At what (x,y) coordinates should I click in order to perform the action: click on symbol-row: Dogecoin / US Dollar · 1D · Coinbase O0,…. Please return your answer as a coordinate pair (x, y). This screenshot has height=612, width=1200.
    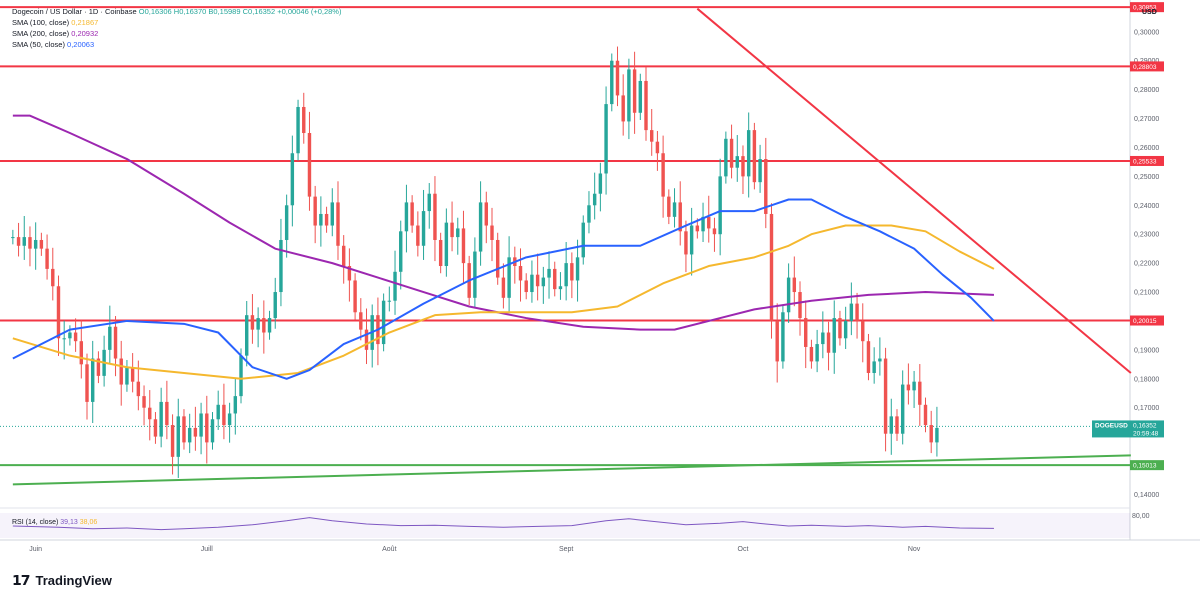
    Looking at the image, I should click on (176, 11).